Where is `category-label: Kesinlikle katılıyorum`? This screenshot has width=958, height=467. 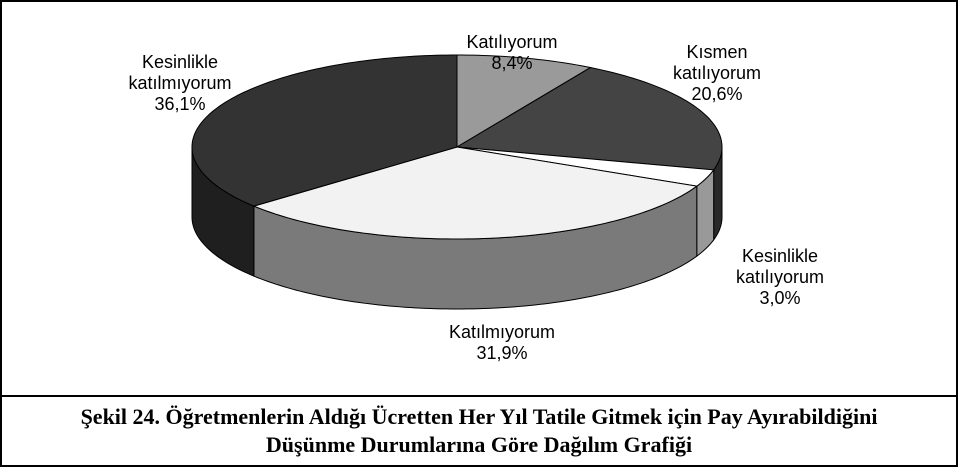 category-label: Kesinlikle katılıyorum is located at coordinates (780, 266).